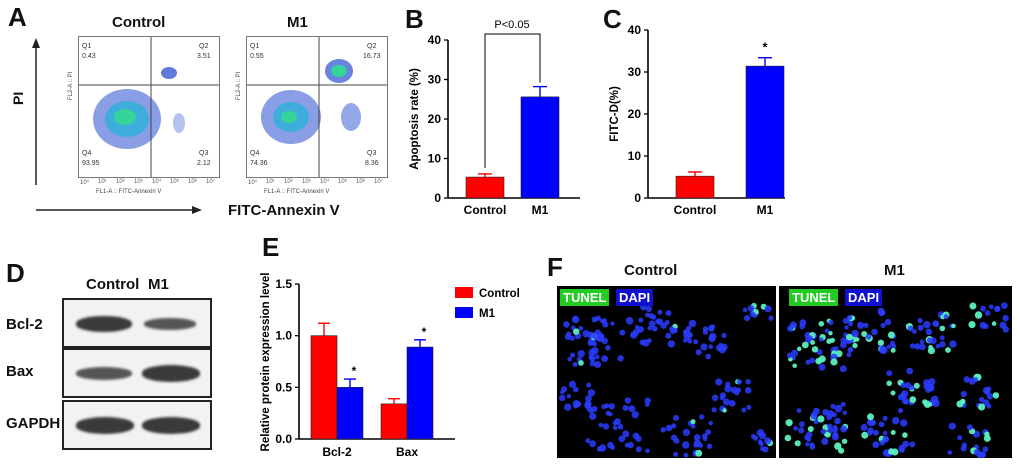  What do you see at coordinates (210, 182) in the screenshot?
I see `xtick-control: 10⁷` at bounding box center [210, 182].